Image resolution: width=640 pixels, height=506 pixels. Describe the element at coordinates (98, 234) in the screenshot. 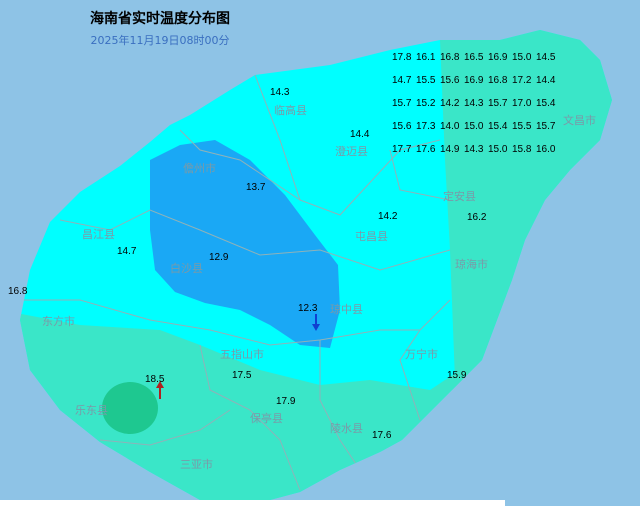

I see `county-label: 昌江县` at that location.